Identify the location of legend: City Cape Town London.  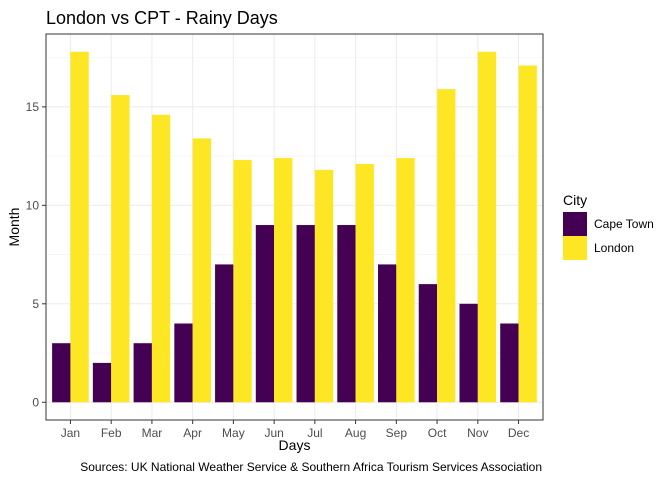
(608, 226).